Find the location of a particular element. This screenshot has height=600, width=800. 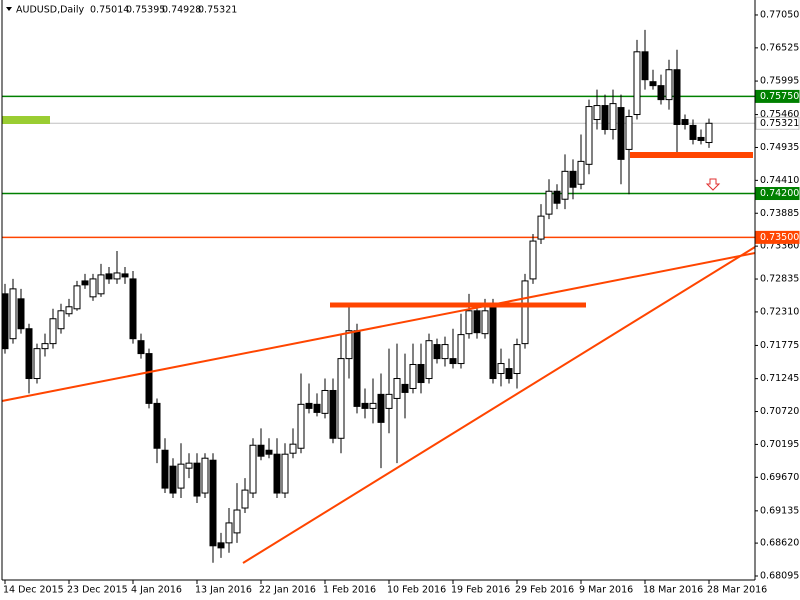

x-tick-label: 18 Mar 2016 is located at coordinates (673, 590).